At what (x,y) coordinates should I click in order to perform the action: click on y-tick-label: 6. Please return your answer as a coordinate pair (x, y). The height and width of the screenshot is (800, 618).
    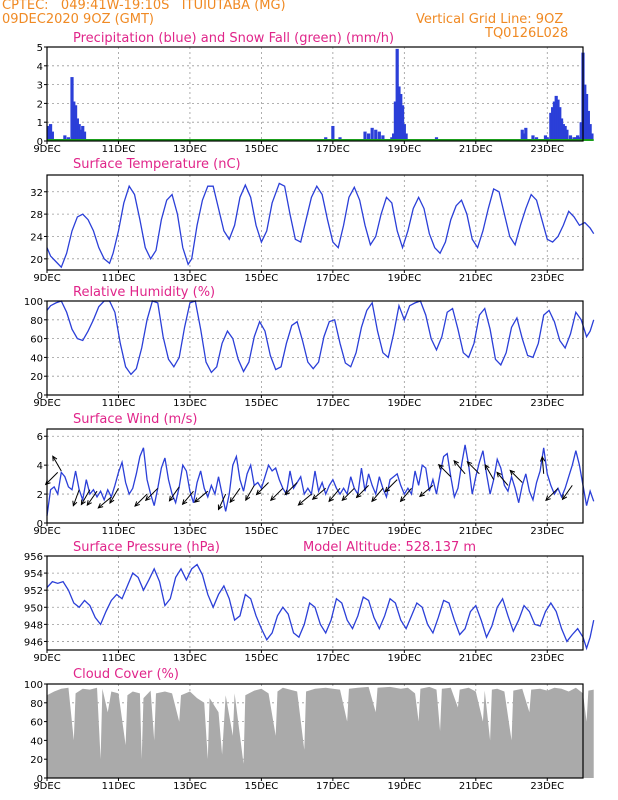
    Looking at the image, I should click on (40, 437).